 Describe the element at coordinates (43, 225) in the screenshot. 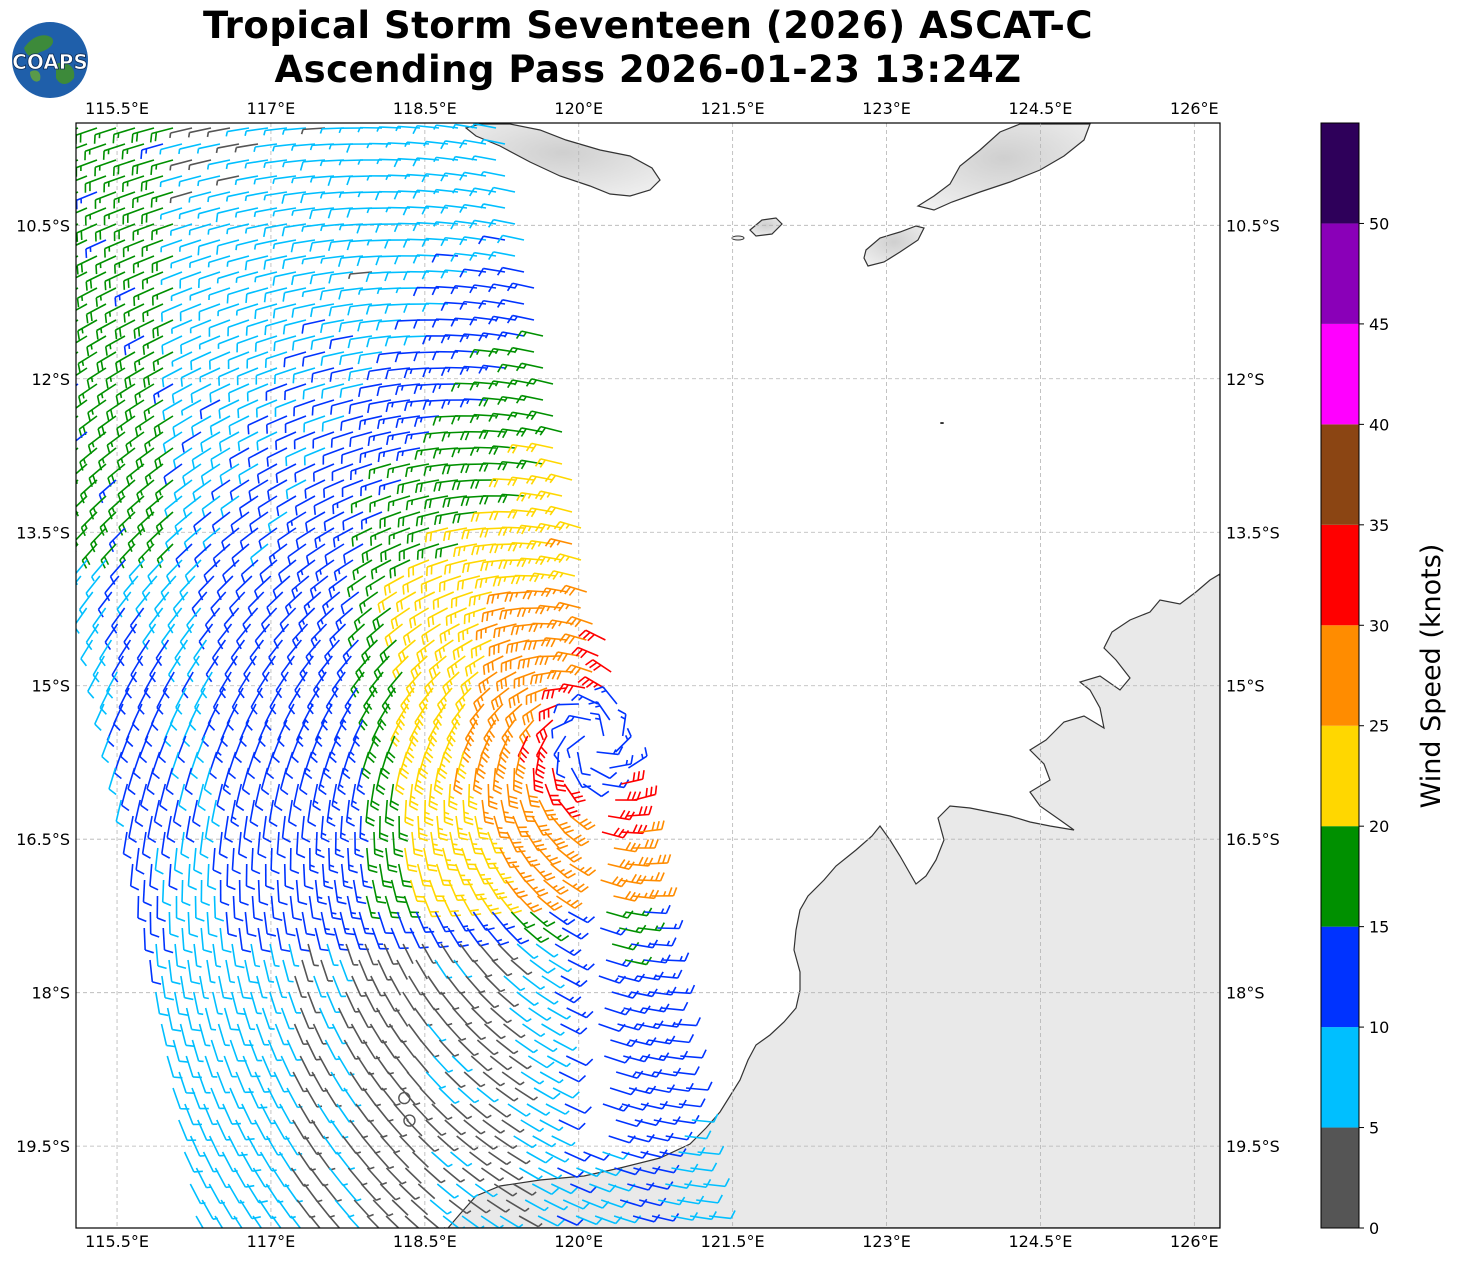

I see `y-tick-label-left: 10.5°S` at that location.